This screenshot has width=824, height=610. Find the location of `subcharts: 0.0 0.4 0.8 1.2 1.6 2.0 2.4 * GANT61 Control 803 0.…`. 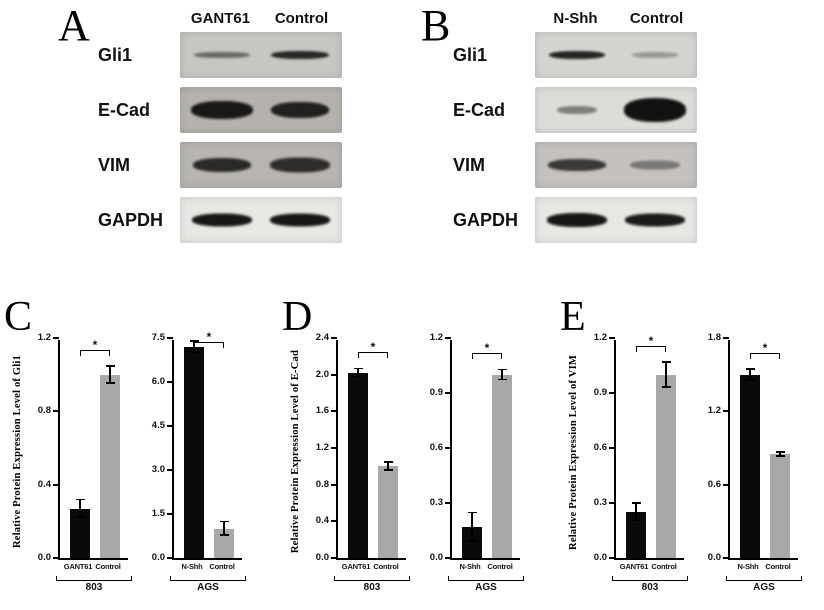

subcharts: 0.0 0.4 0.8 1.2 1.6 2.0 2.4 * GANT61 Control 803 0.… is located at coordinates (417, 462).